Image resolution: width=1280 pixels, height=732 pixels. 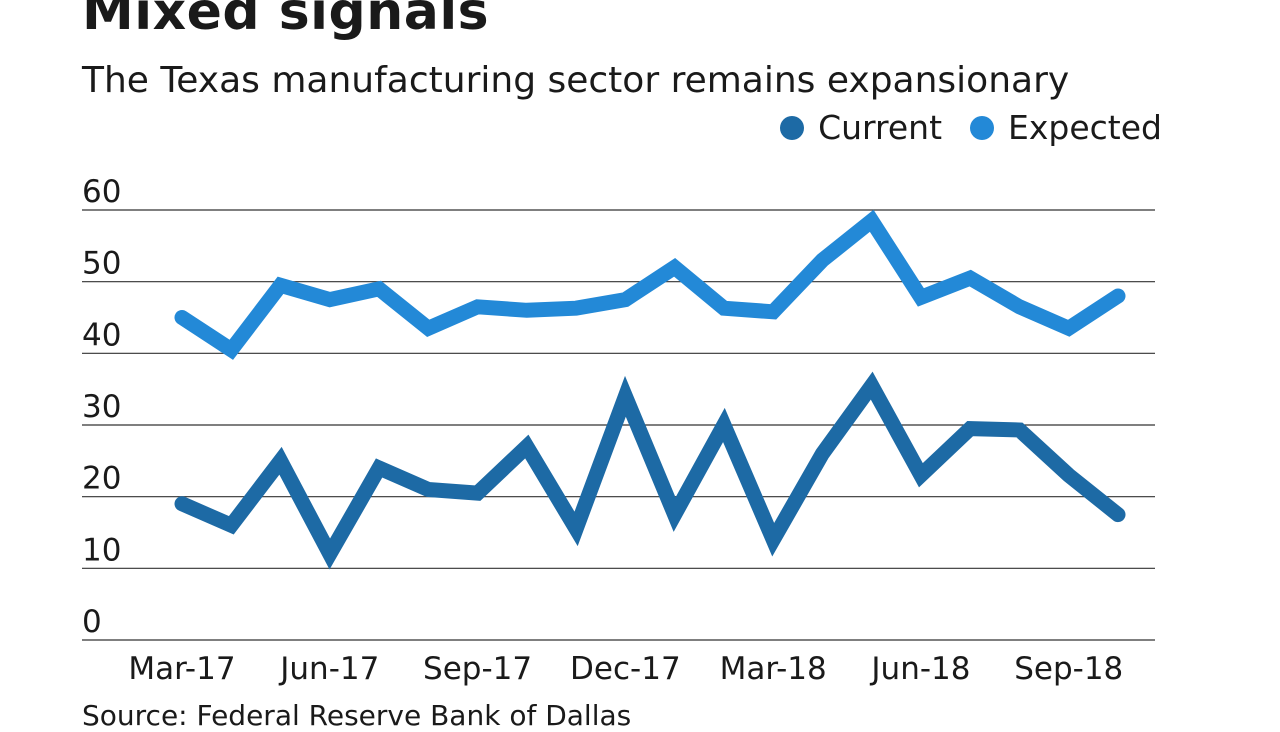 What do you see at coordinates (101, 192) in the screenshot?
I see `y-tick-label: 60` at bounding box center [101, 192].